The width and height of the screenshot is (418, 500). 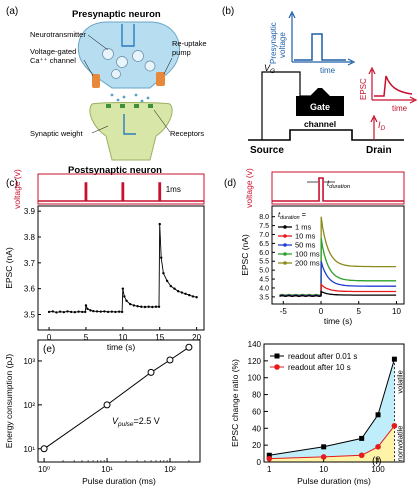 I want to click on presynaptic-terminal, so click(x=128, y=55).